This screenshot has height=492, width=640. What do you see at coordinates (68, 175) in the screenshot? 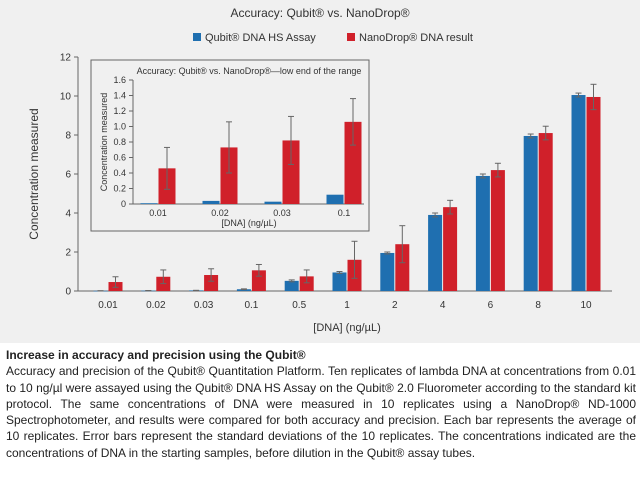
I see `main-y-tick-label: 6` at bounding box center [68, 175].